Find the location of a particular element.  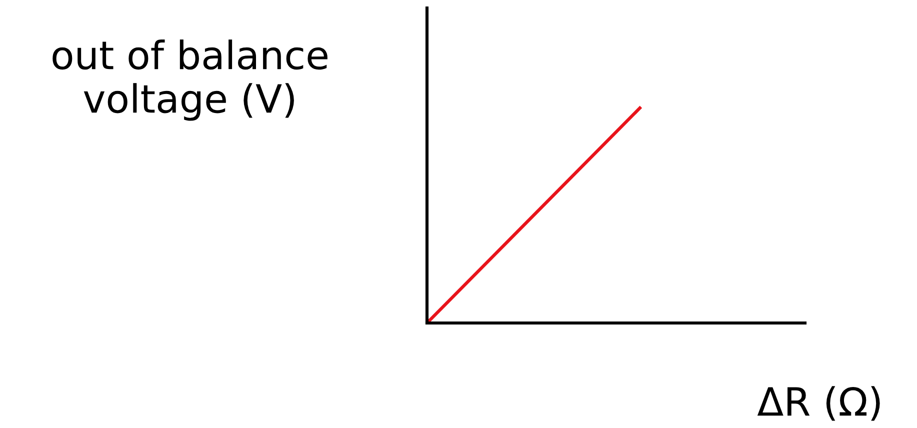

y-axis-title: out of balance voltage (V) is located at coordinates (190, 80).